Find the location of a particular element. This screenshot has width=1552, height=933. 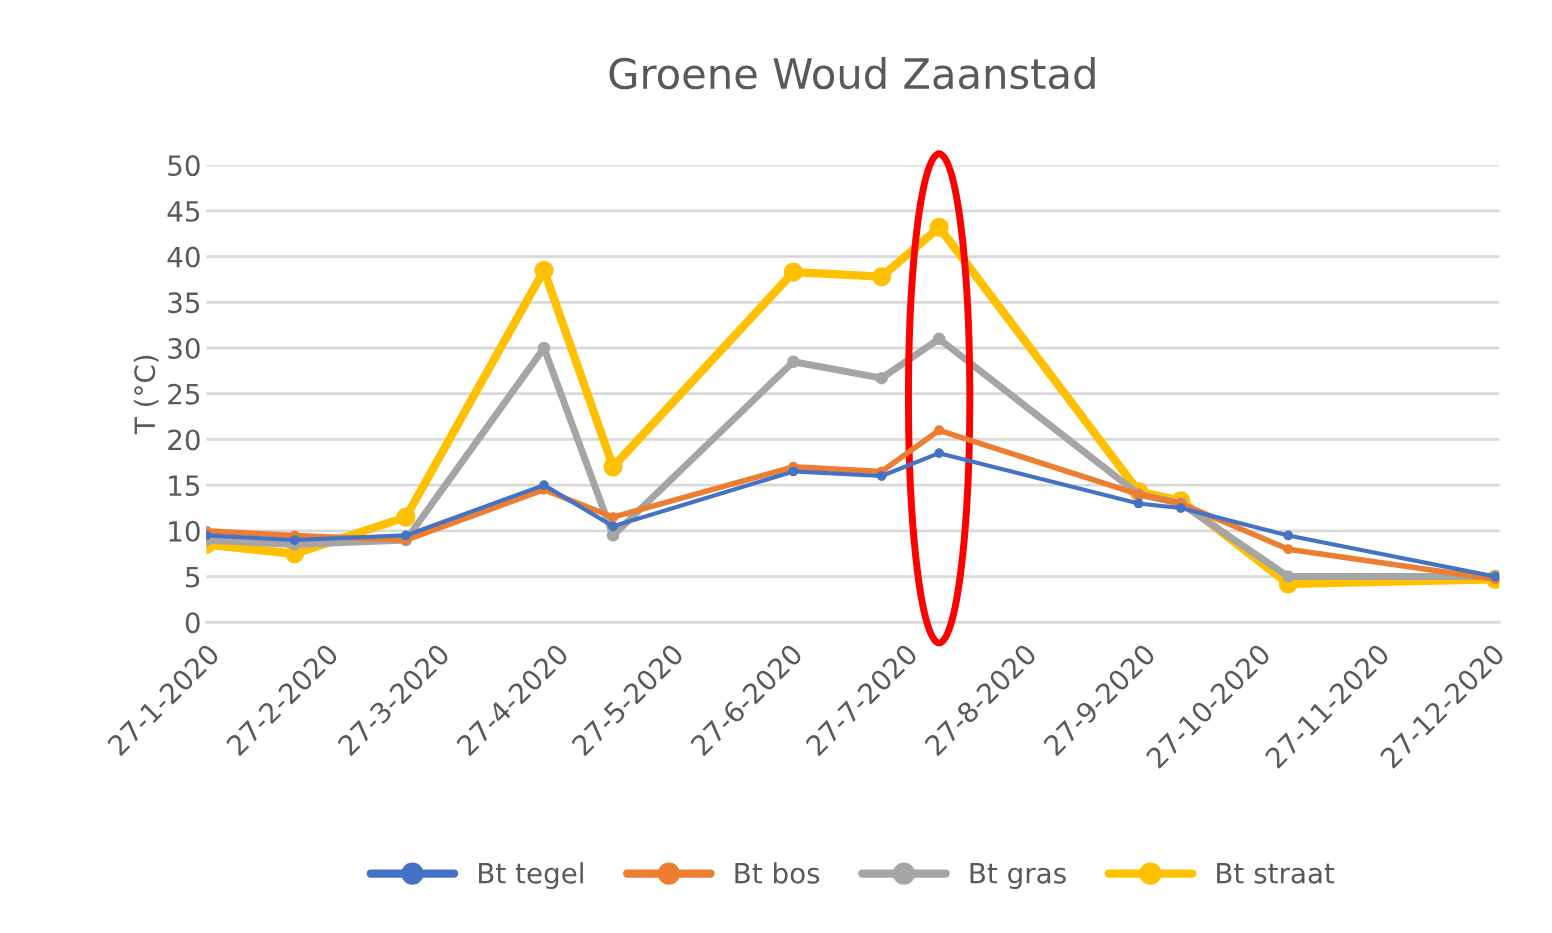

y-axis-title: T (°C) is located at coordinates (146, 395).